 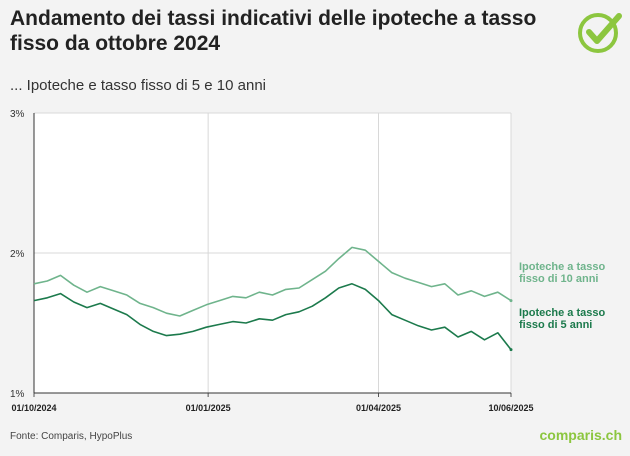 What do you see at coordinates (558, 279) in the screenshot?
I see `series-label: fisso di 10 anni` at bounding box center [558, 279].